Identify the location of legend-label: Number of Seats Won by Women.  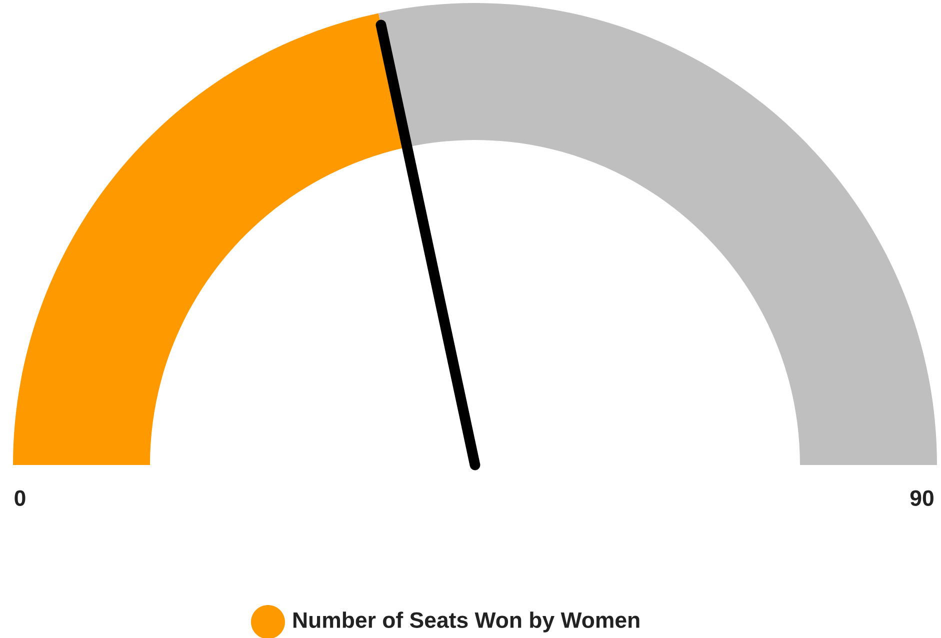
(466, 622).